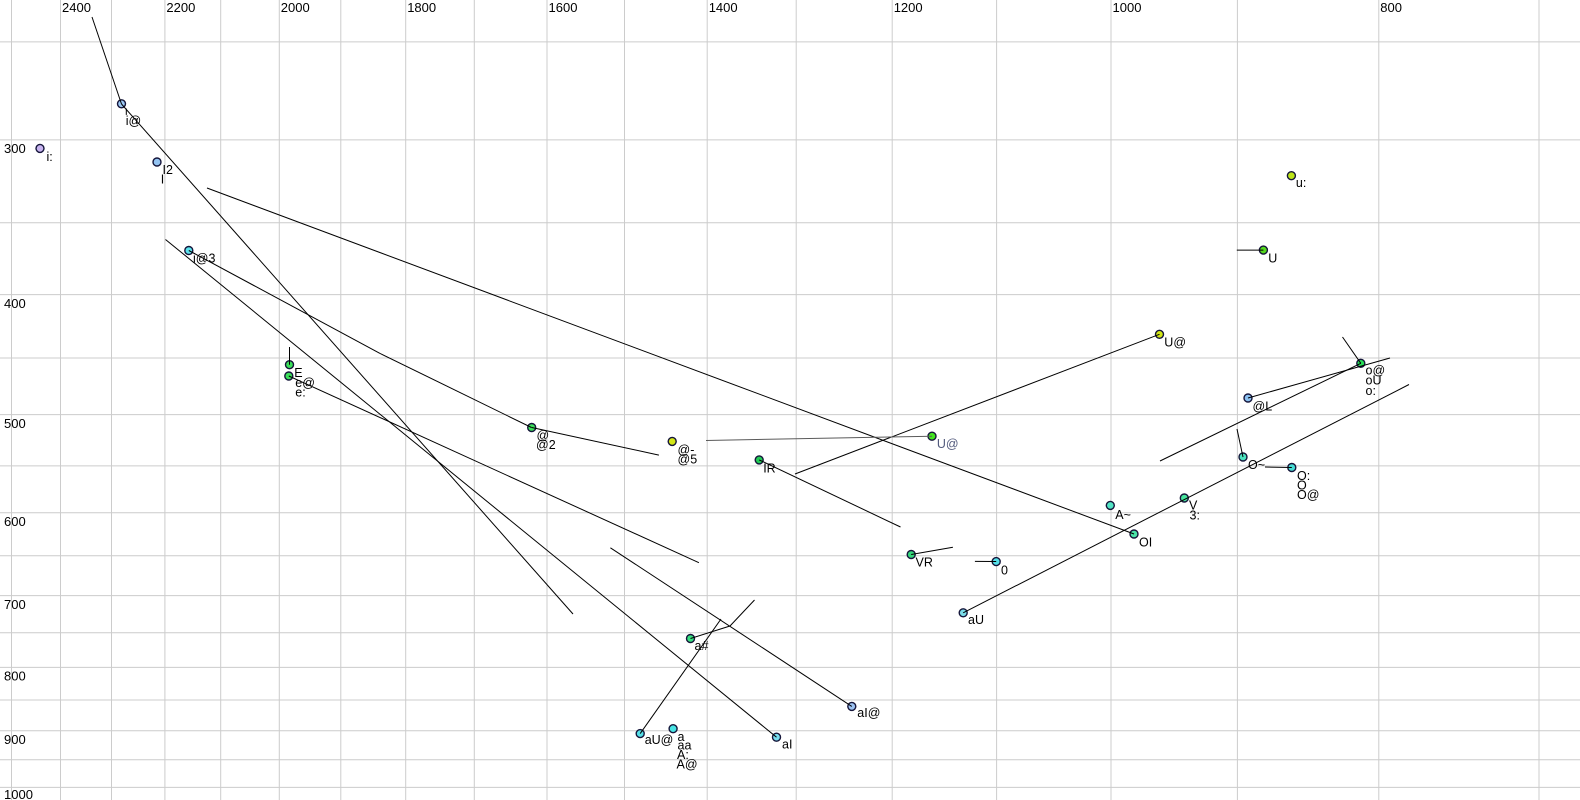 This screenshot has height=800, width=1580. What do you see at coordinates (1193, 505) in the screenshot?
I see `svg-text: V` at bounding box center [1193, 505].